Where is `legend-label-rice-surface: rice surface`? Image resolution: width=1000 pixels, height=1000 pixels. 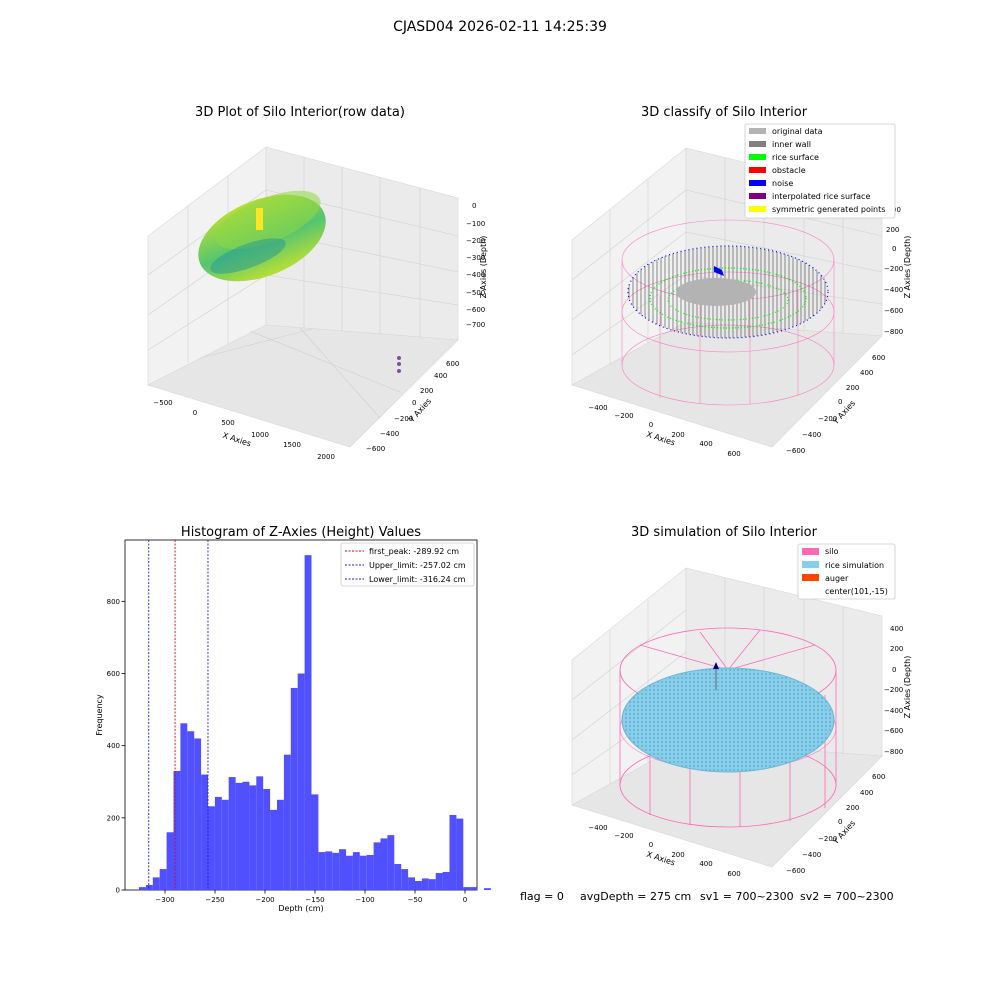
legend-label-rice-surface: rice surface is located at coordinates (795, 157).